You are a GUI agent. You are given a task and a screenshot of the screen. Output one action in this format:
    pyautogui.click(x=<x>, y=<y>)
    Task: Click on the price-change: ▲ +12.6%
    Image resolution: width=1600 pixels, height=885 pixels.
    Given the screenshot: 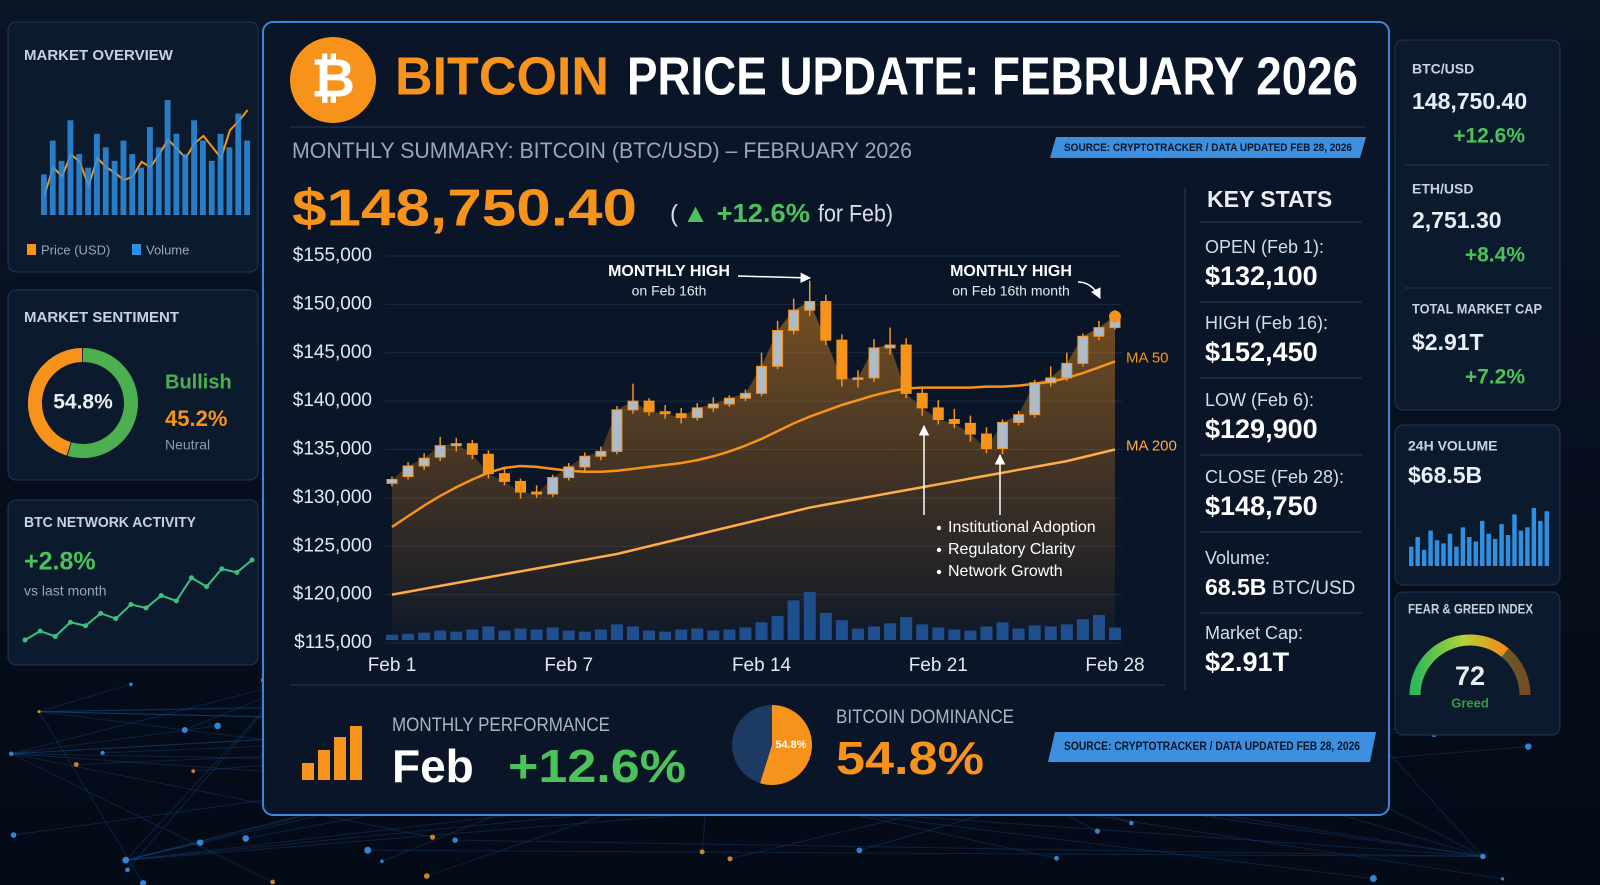 What is the action you would take?
    pyautogui.click(x=746, y=213)
    